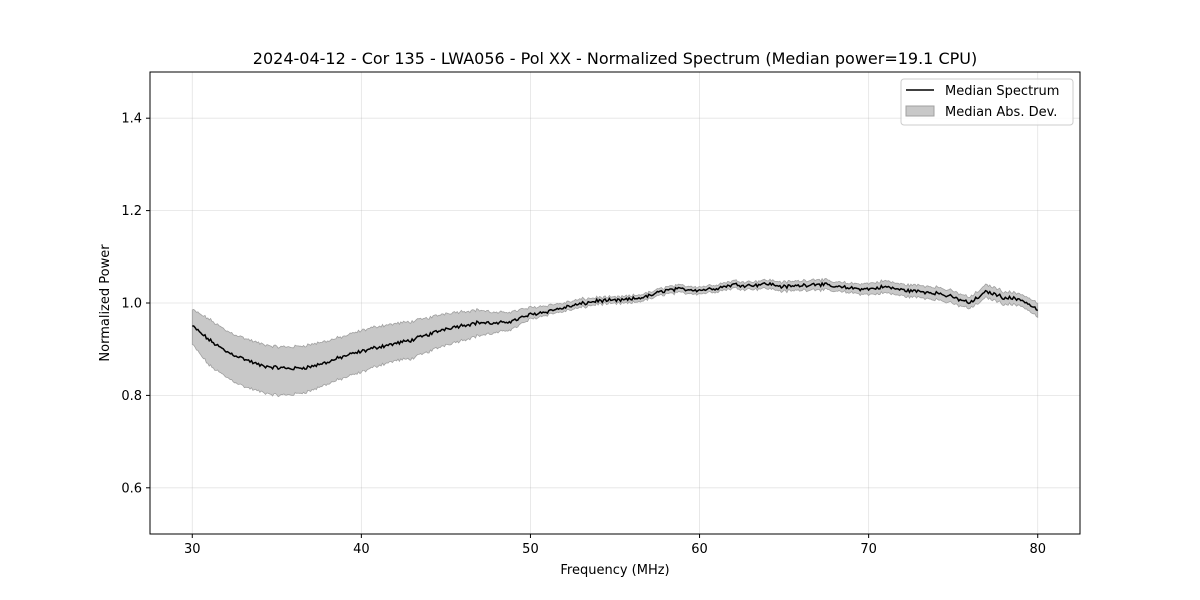  Describe the element at coordinates (131, 304) in the screenshot. I see `y-tick-label: 1.0` at that location.